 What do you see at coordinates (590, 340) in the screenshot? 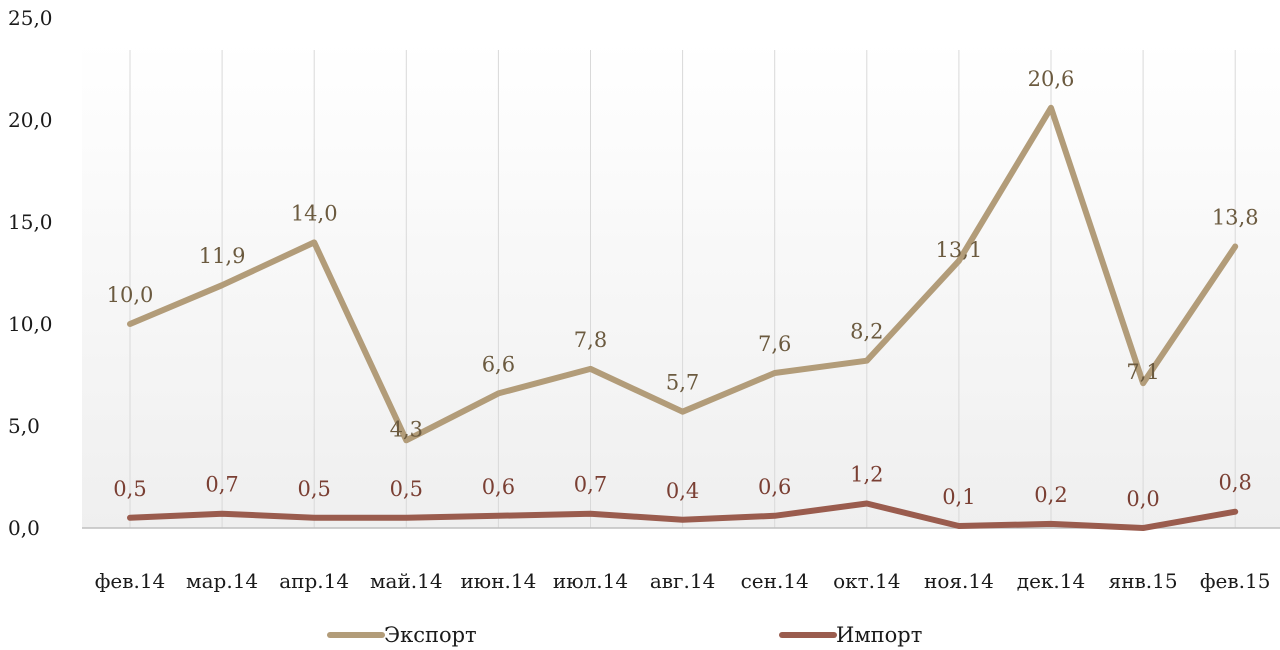
I see `data-label-export: 7,8` at bounding box center [590, 340].